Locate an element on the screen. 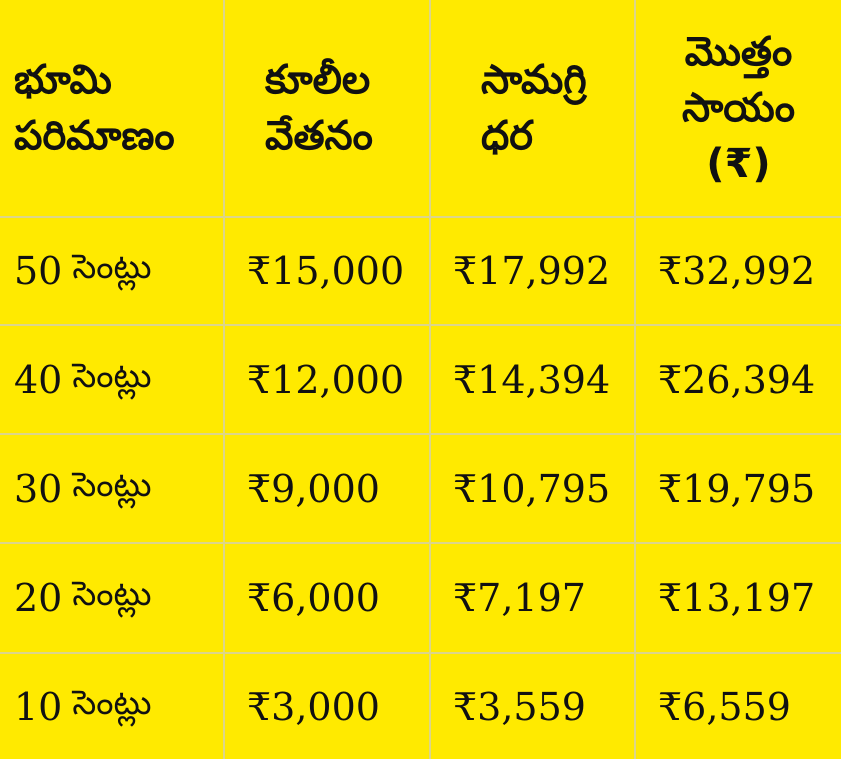 This screenshot has width=841, height=759. header-materials-line1: సామగ్రి is located at coordinates (534, 80).